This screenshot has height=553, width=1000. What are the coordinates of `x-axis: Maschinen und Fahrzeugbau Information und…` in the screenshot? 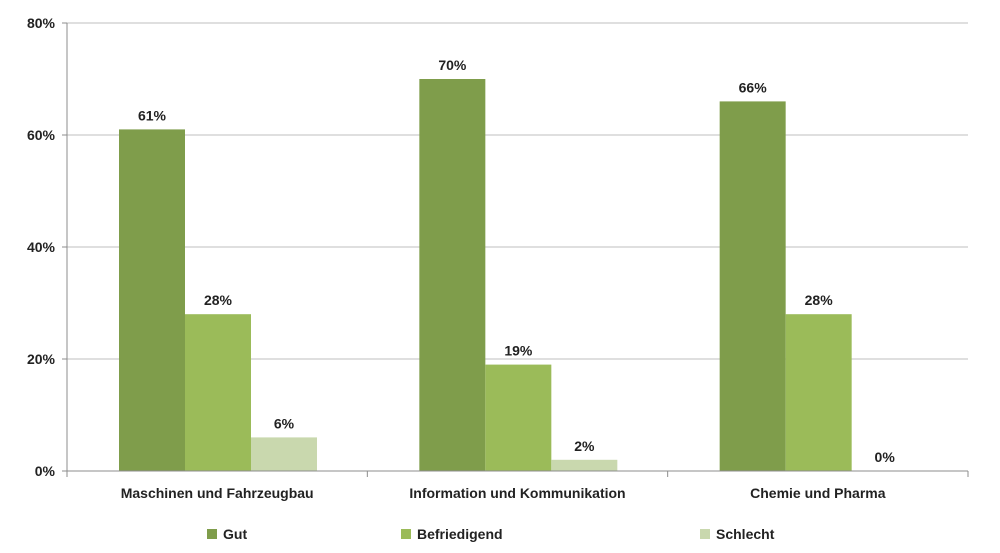 It's located at (517, 485).